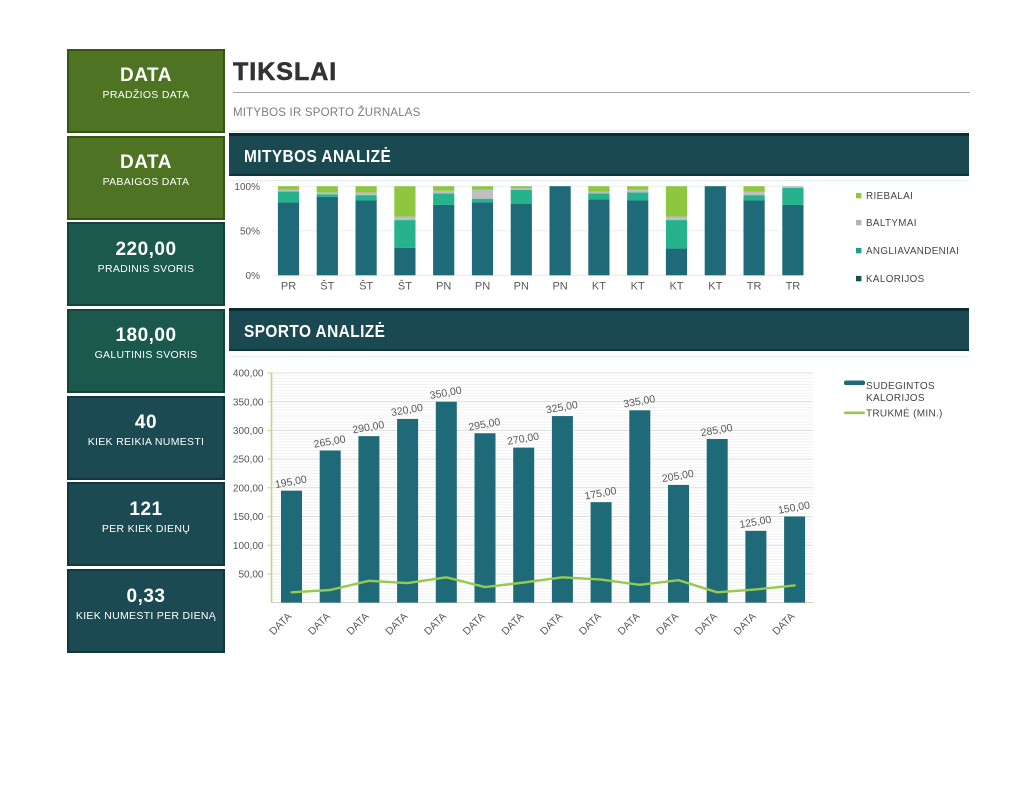  Describe the element at coordinates (248, 488) in the screenshot. I see `svg-text: 200,00` at that location.